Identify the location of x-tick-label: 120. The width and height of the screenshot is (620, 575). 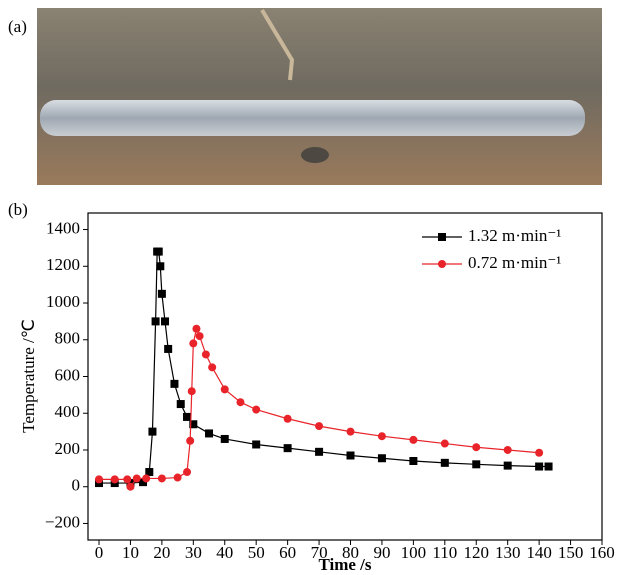
(477, 552).